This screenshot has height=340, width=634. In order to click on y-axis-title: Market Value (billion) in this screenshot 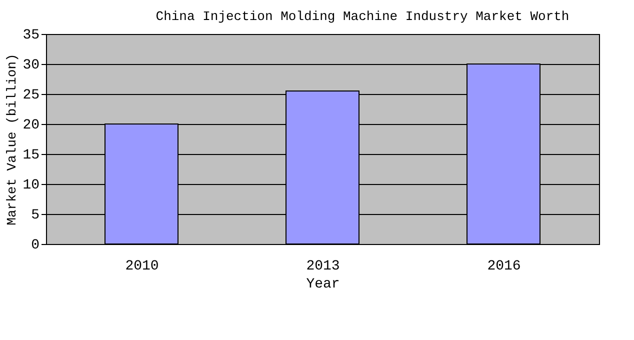, I will do `click(12, 140)`.